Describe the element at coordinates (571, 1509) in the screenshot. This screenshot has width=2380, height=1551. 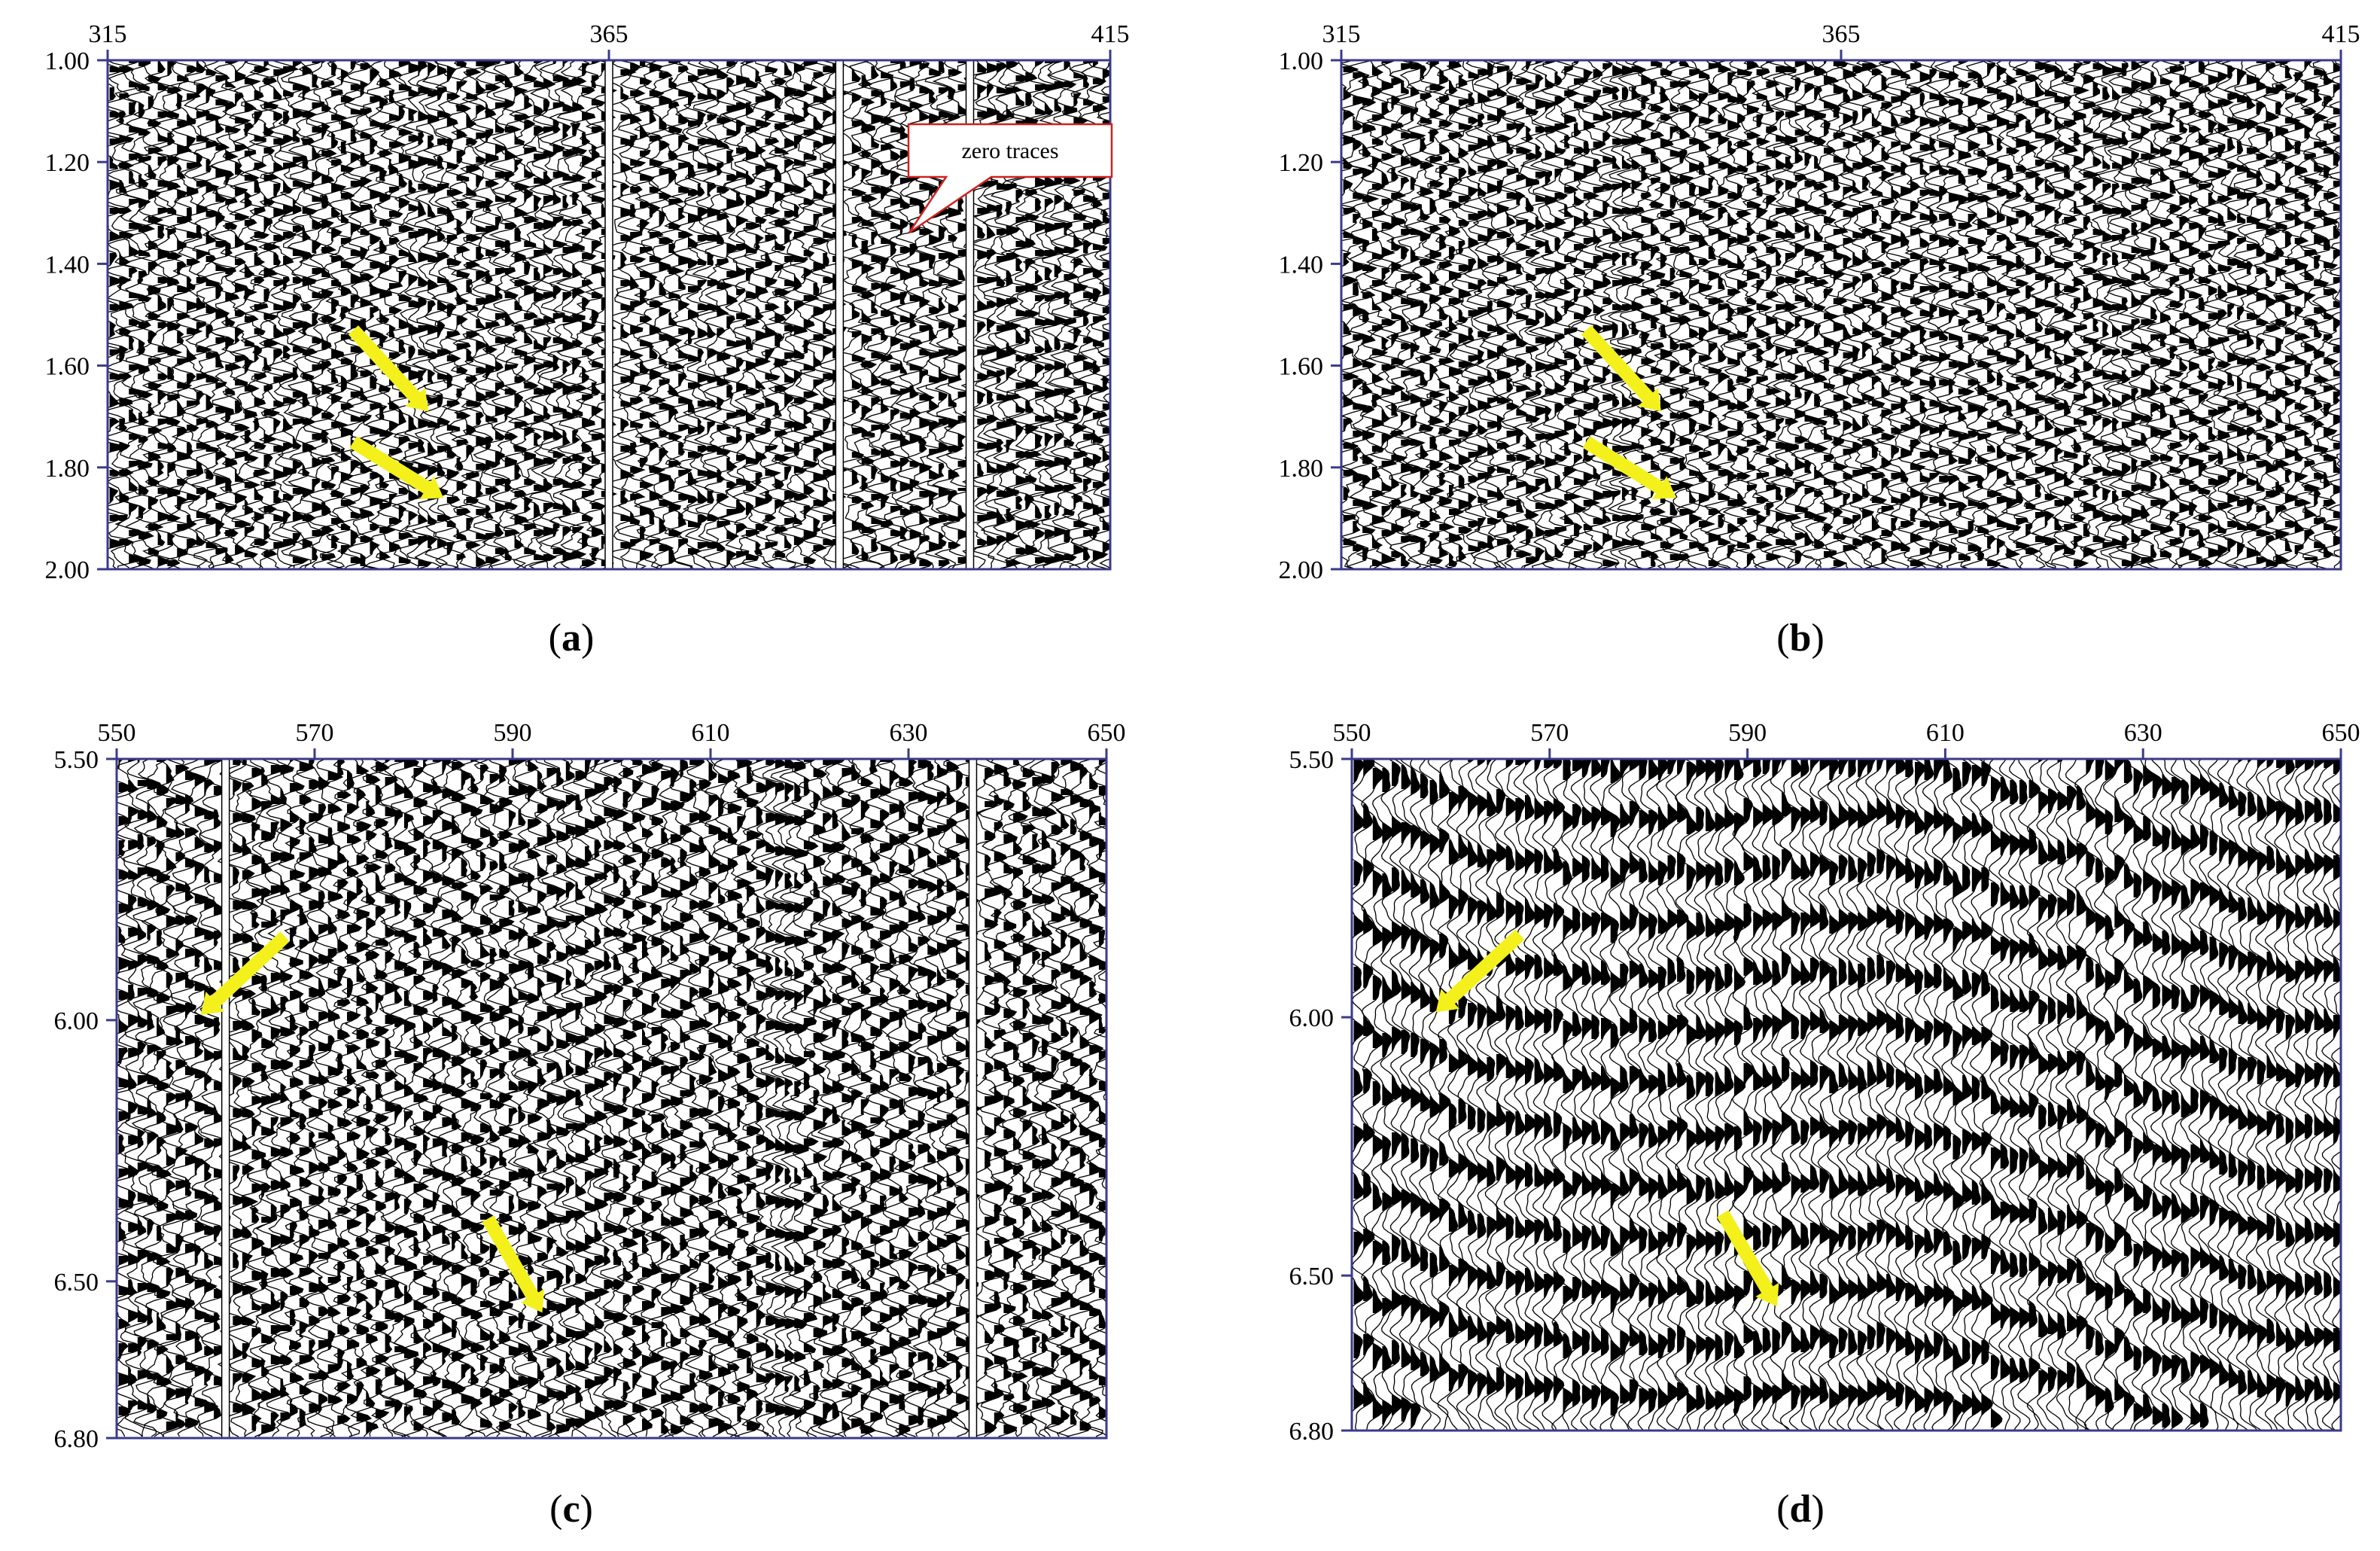
I see `caption-c: (c)` at that location.